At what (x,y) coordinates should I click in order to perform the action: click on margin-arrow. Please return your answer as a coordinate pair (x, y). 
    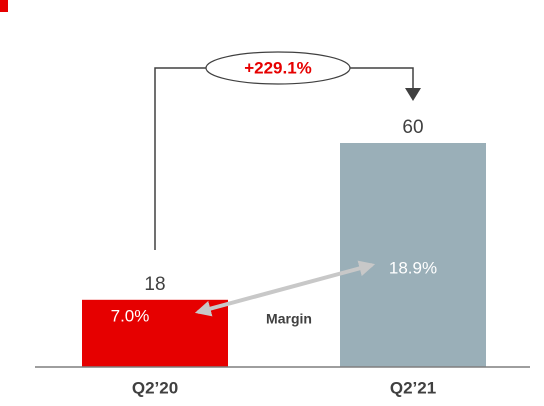
    Looking at the image, I should click on (285, 288).